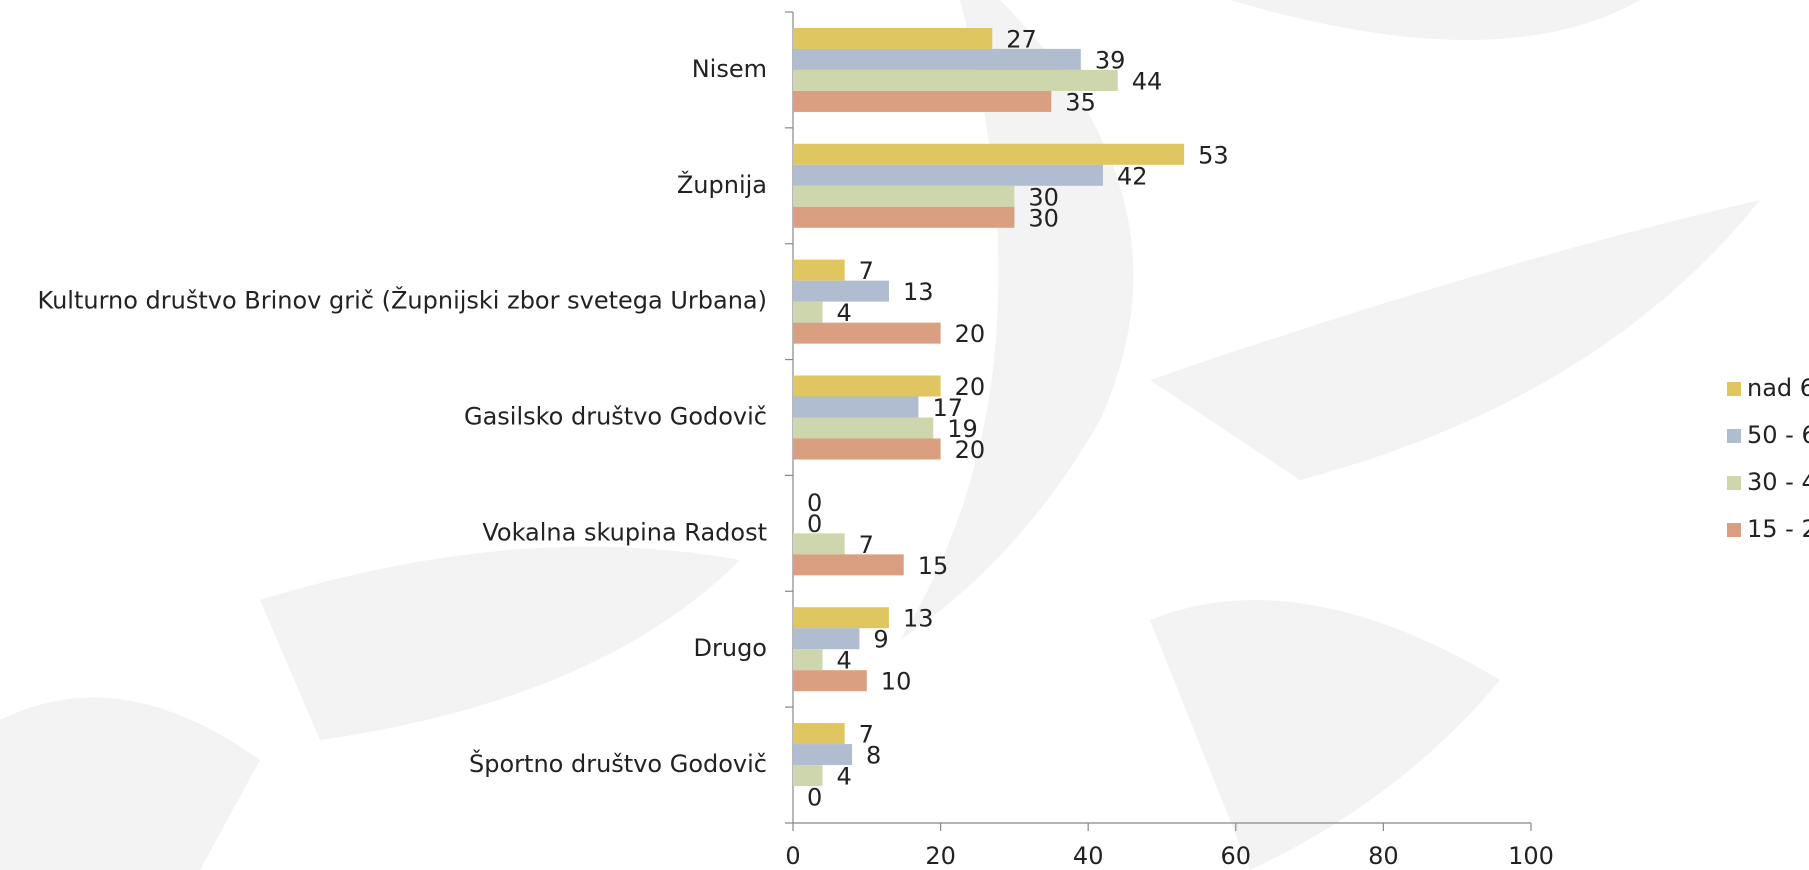 Image resolution: width=1809 pixels, height=870 pixels. Describe the element at coordinates (962, 429) in the screenshot. I see `data-label: 19` at that location.